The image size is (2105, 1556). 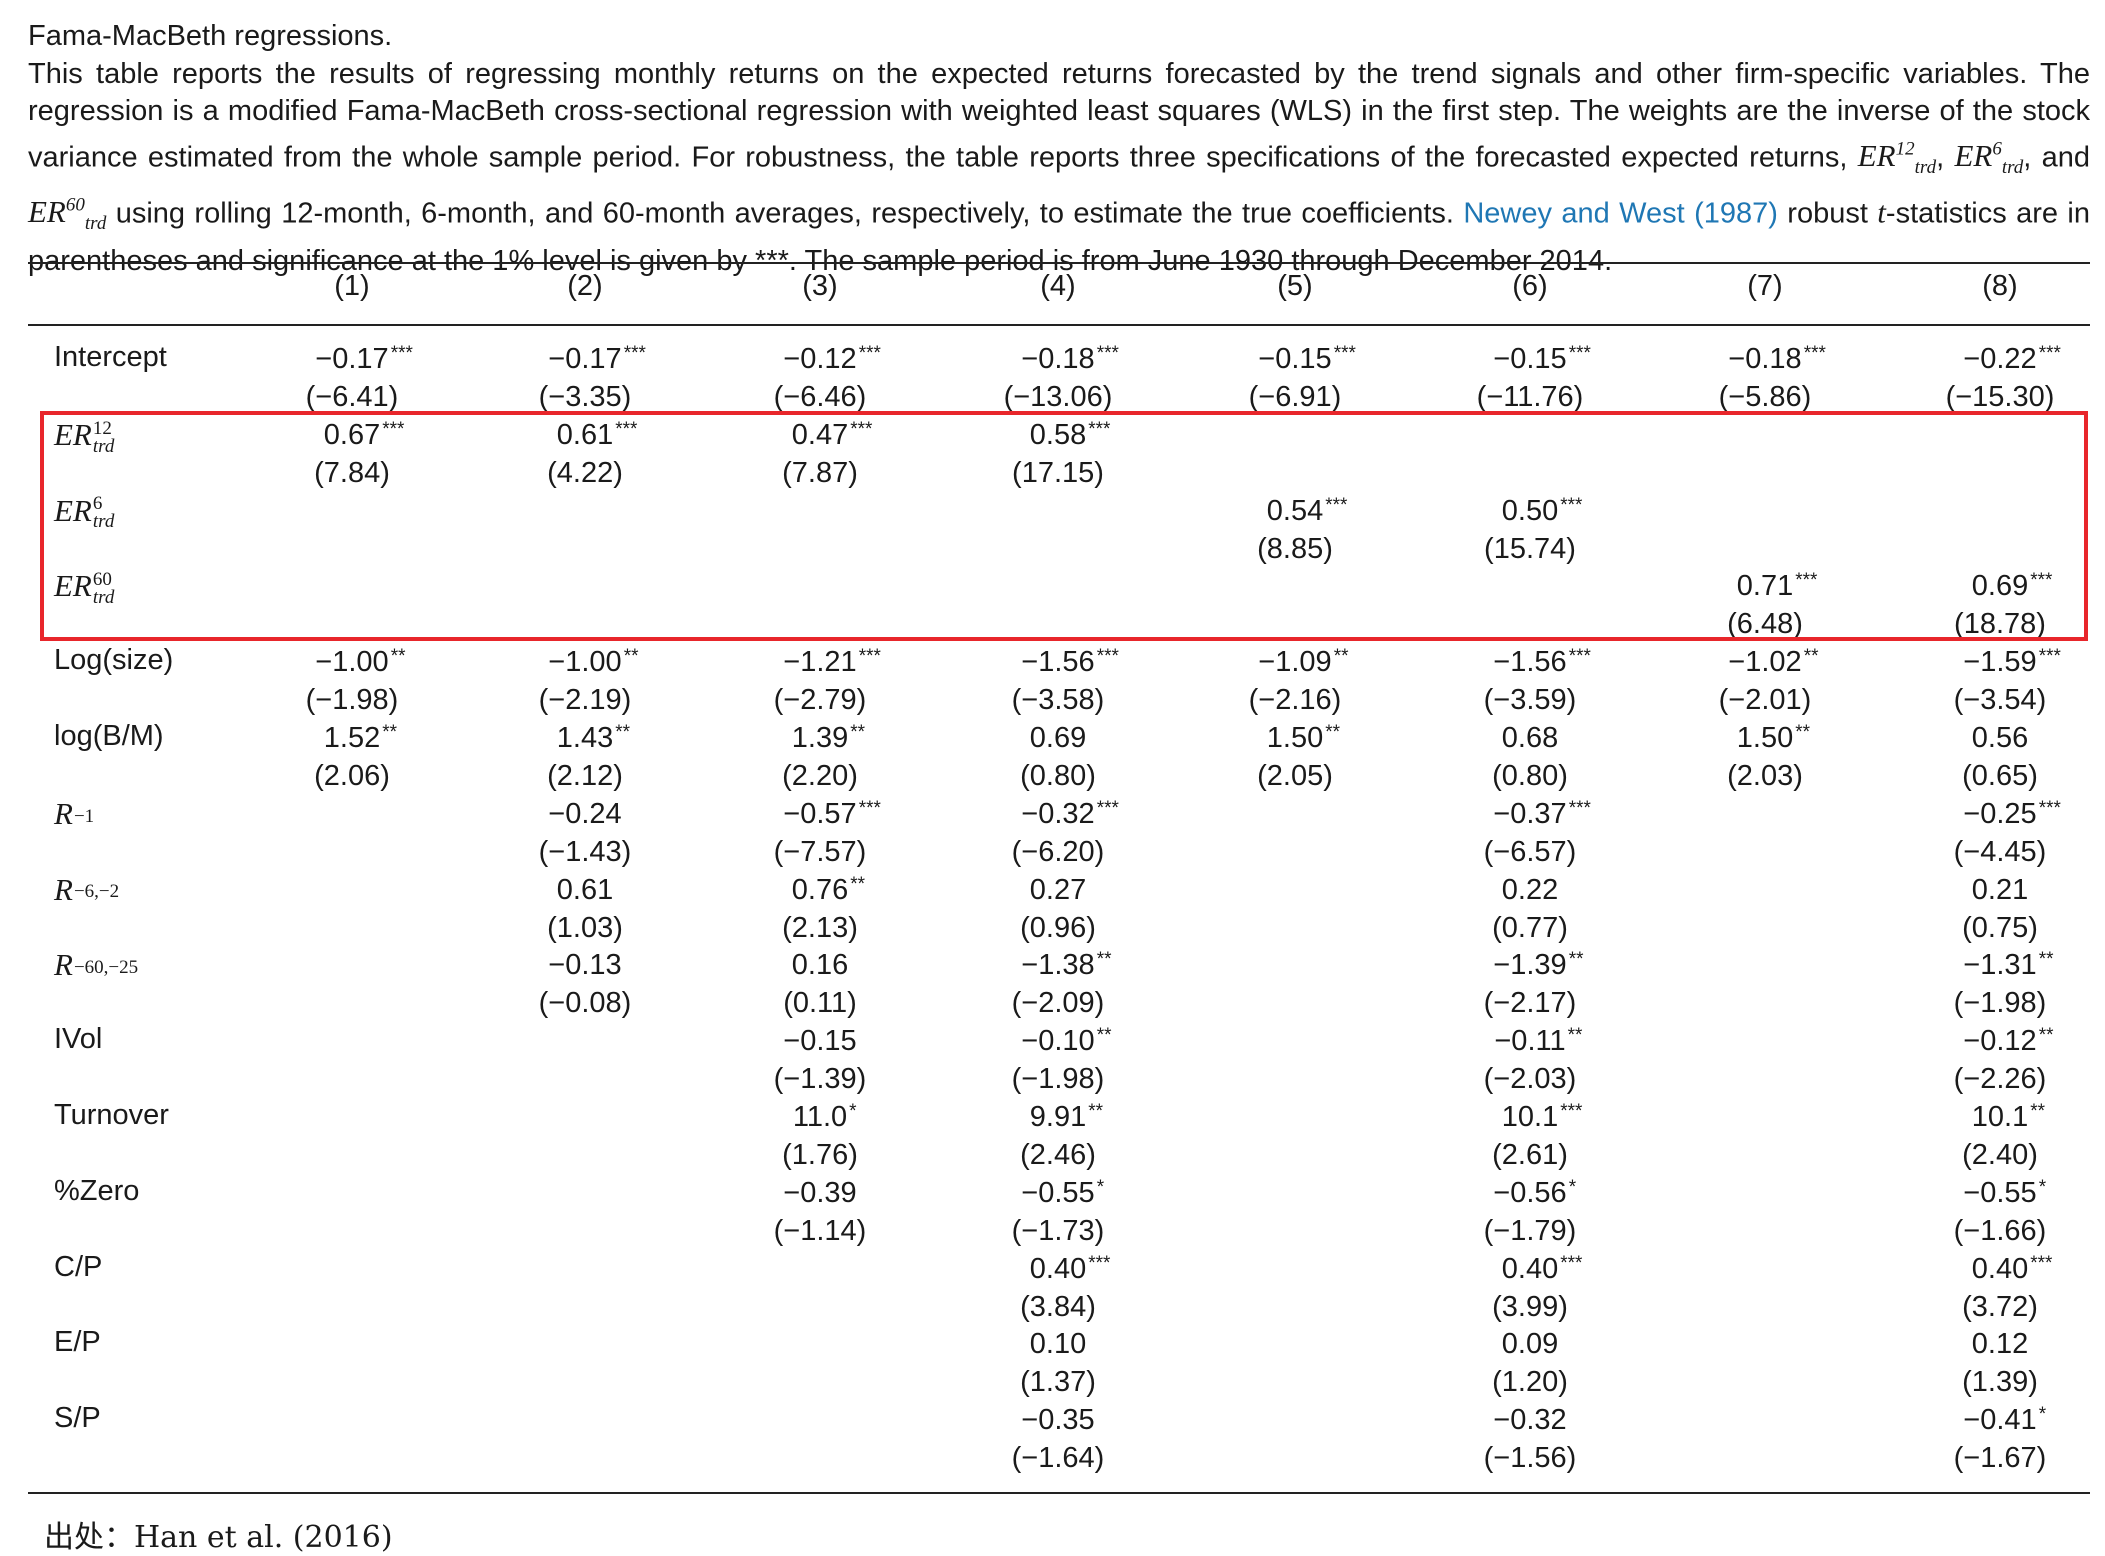 What do you see at coordinates (84, 588) in the screenshot?
I see `row-label: ER 60 trd` at bounding box center [84, 588].